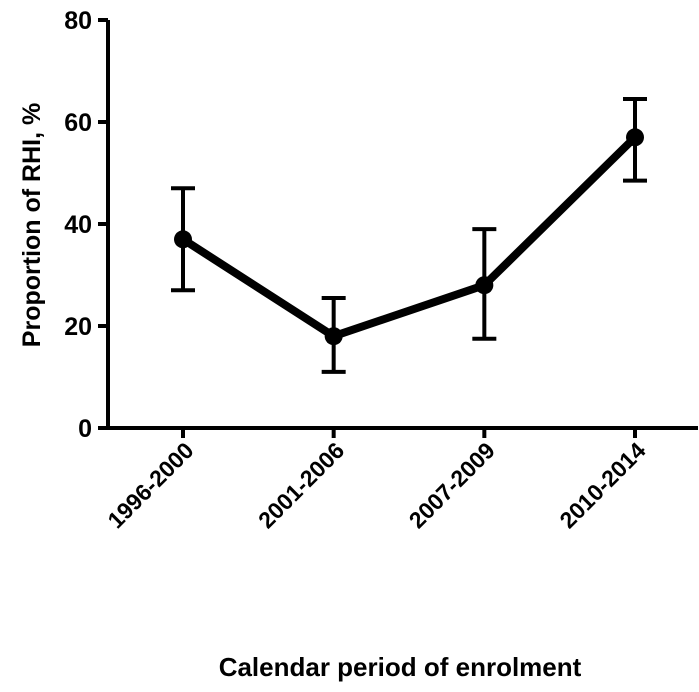 Image resolution: width=699 pixels, height=692 pixels. What do you see at coordinates (602, 485) in the screenshot?
I see `x-tick-label: 2010-2014` at bounding box center [602, 485].